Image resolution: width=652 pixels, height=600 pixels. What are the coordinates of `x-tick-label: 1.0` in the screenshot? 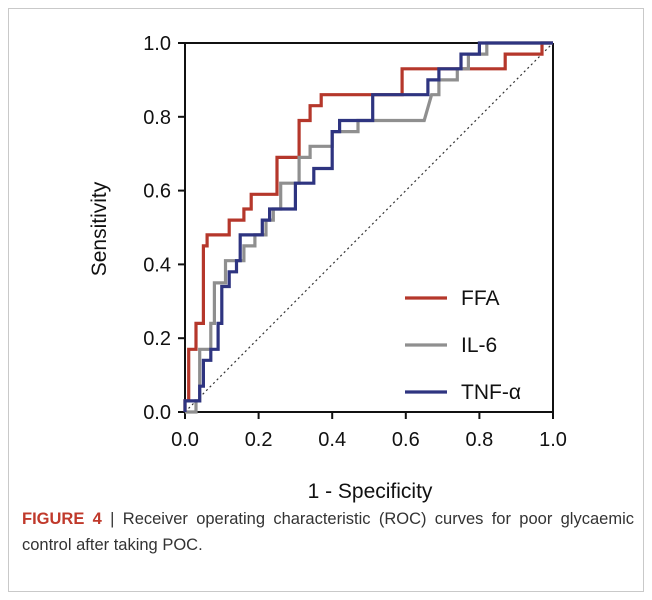 It's located at (553, 440).